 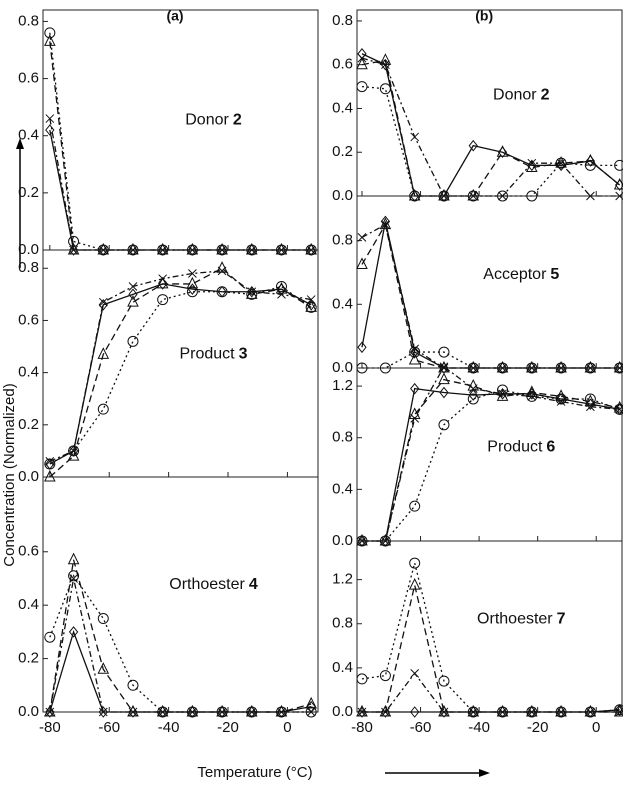 I want to click on plot-frame, so click(x=489, y=103).